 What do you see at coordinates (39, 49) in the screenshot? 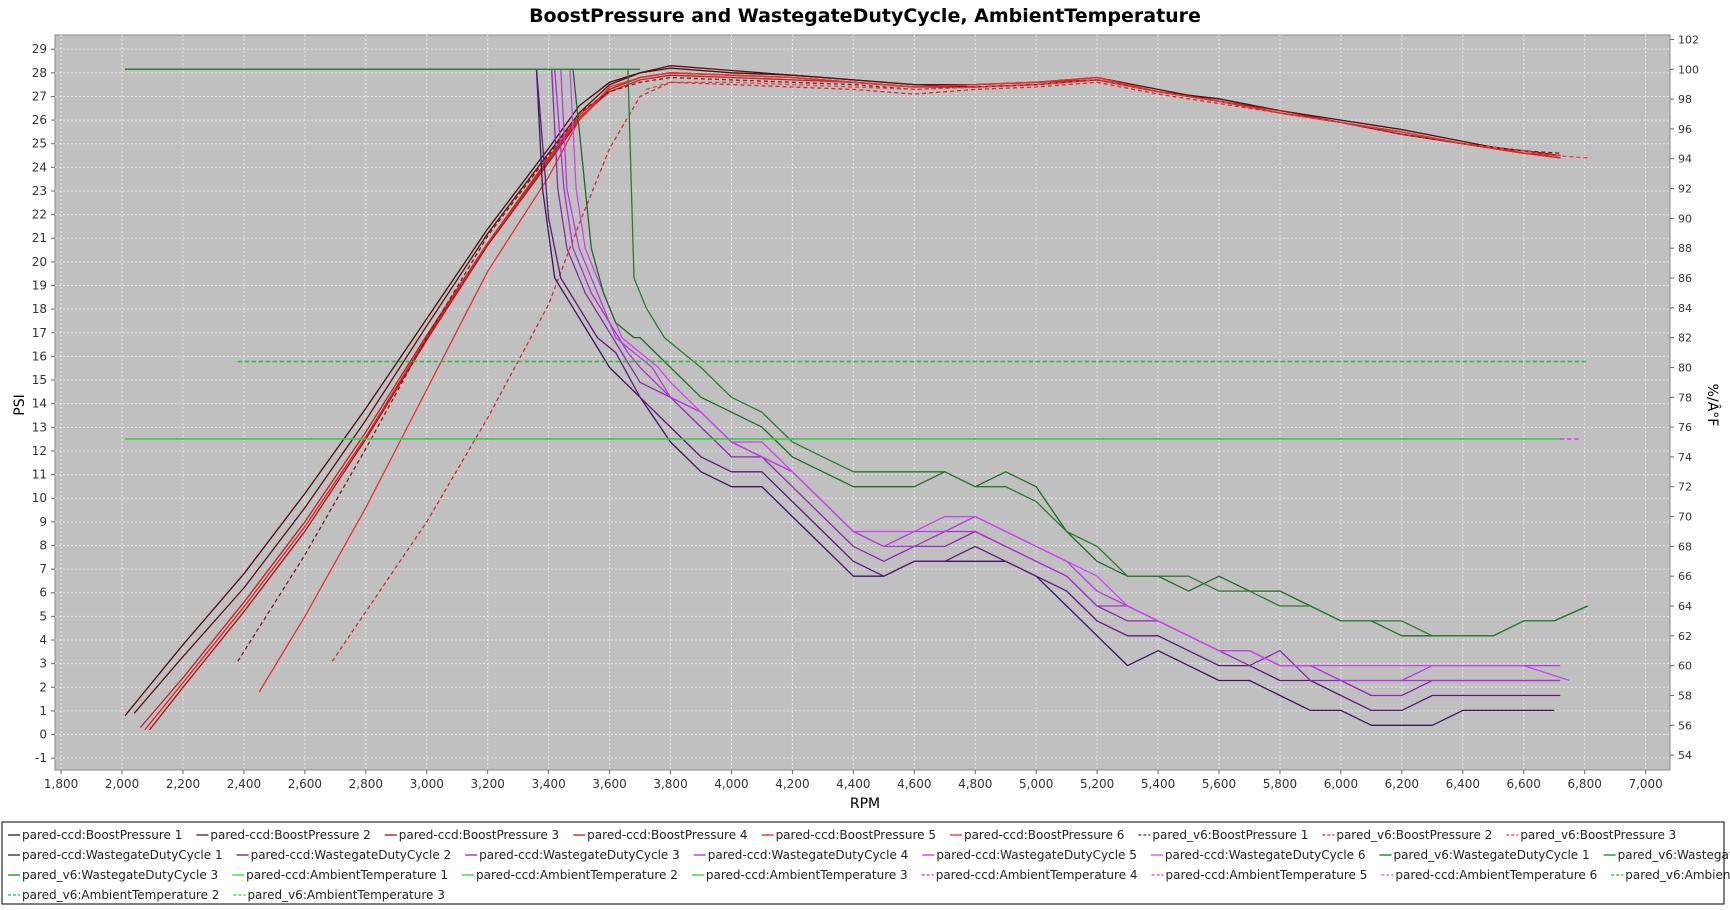
I see `y-tick-label: 29` at bounding box center [39, 49].